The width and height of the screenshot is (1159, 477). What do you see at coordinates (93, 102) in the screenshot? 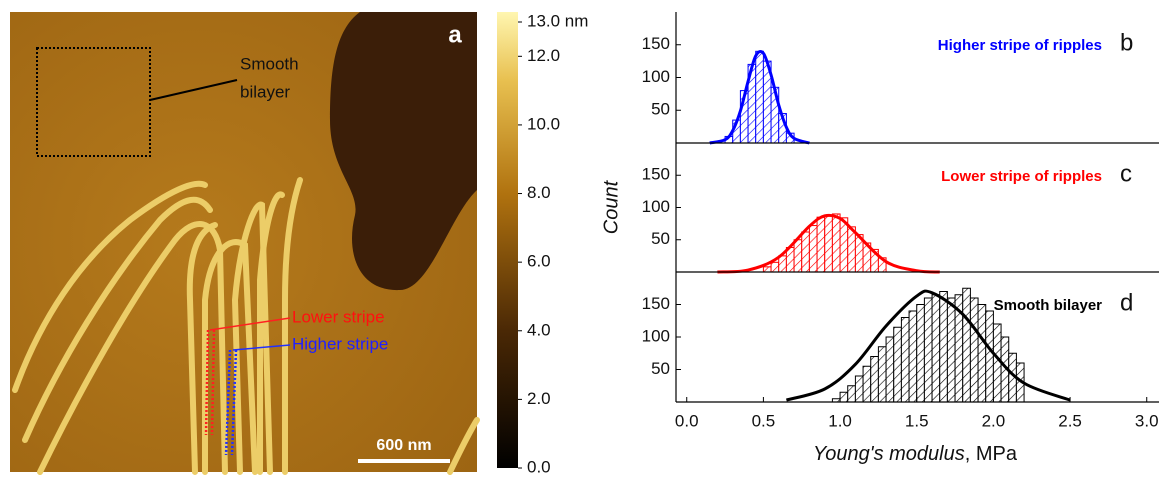
I see `roi-box` at bounding box center [93, 102].